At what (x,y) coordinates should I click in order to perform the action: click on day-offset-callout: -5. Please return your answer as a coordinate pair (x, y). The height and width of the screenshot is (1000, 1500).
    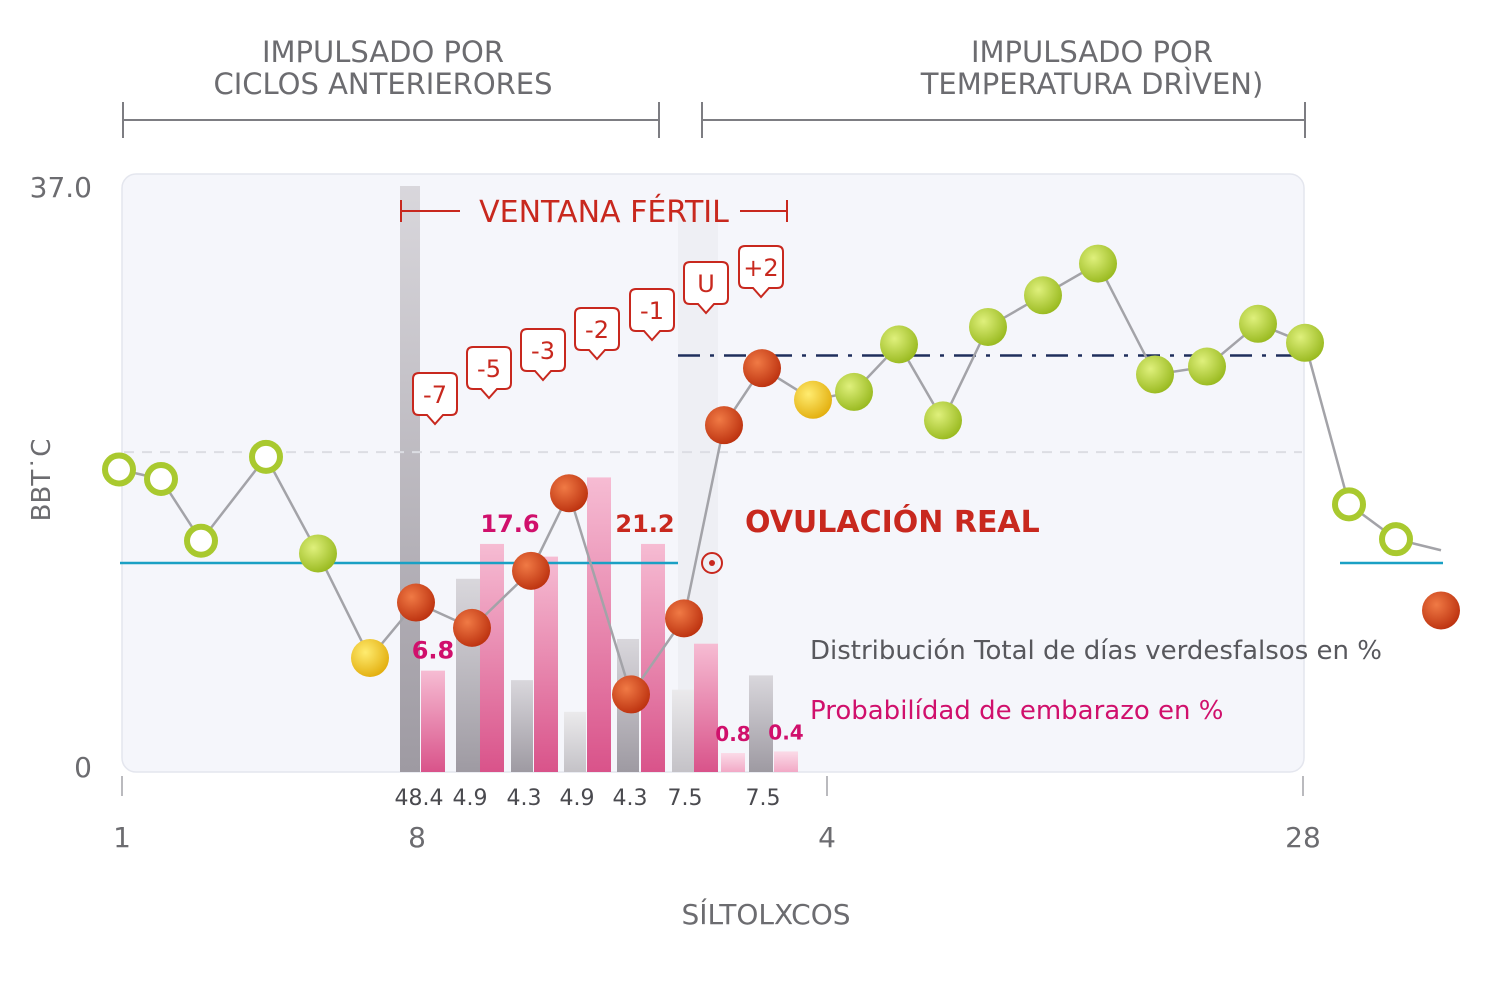
    Looking at the image, I should click on (489, 373).